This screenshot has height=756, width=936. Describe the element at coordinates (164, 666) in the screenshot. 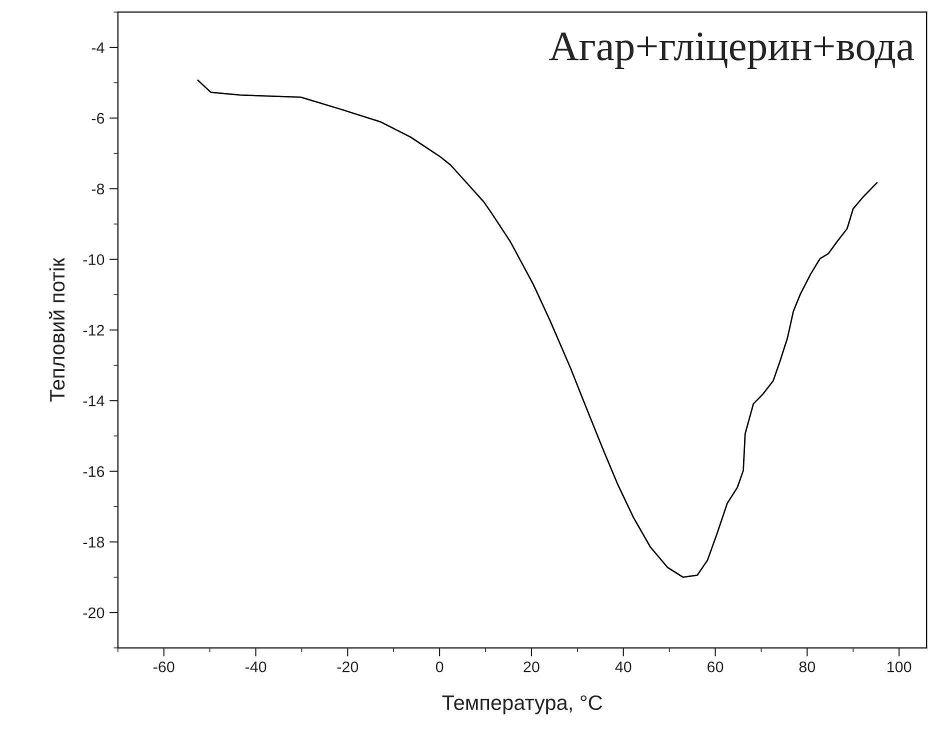

I see `x-tick-label: -60` at that location.